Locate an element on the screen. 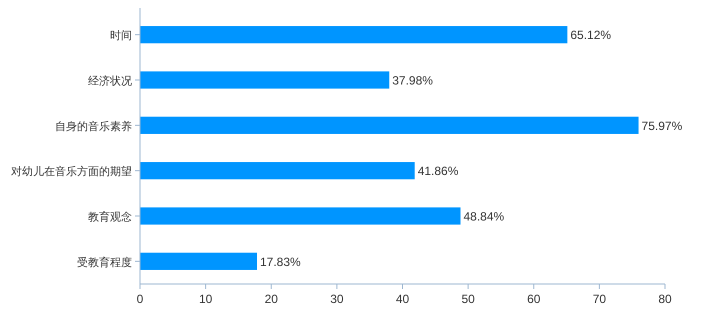 This screenshot has height=323, width=703. x-tick-label: 10 is located at coordinates (205, 299).